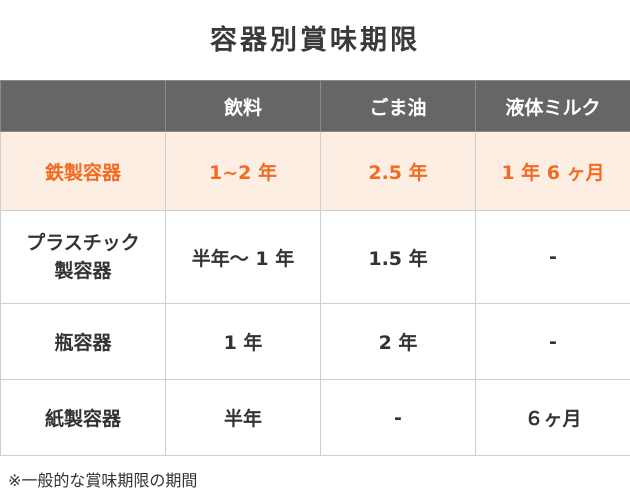 The width and height of the screenshot is (630, 497). What do you see at coordinates (398, 341) in the screenshot?
I see `table-cell: 2 年` at bounding box center [398, 341].